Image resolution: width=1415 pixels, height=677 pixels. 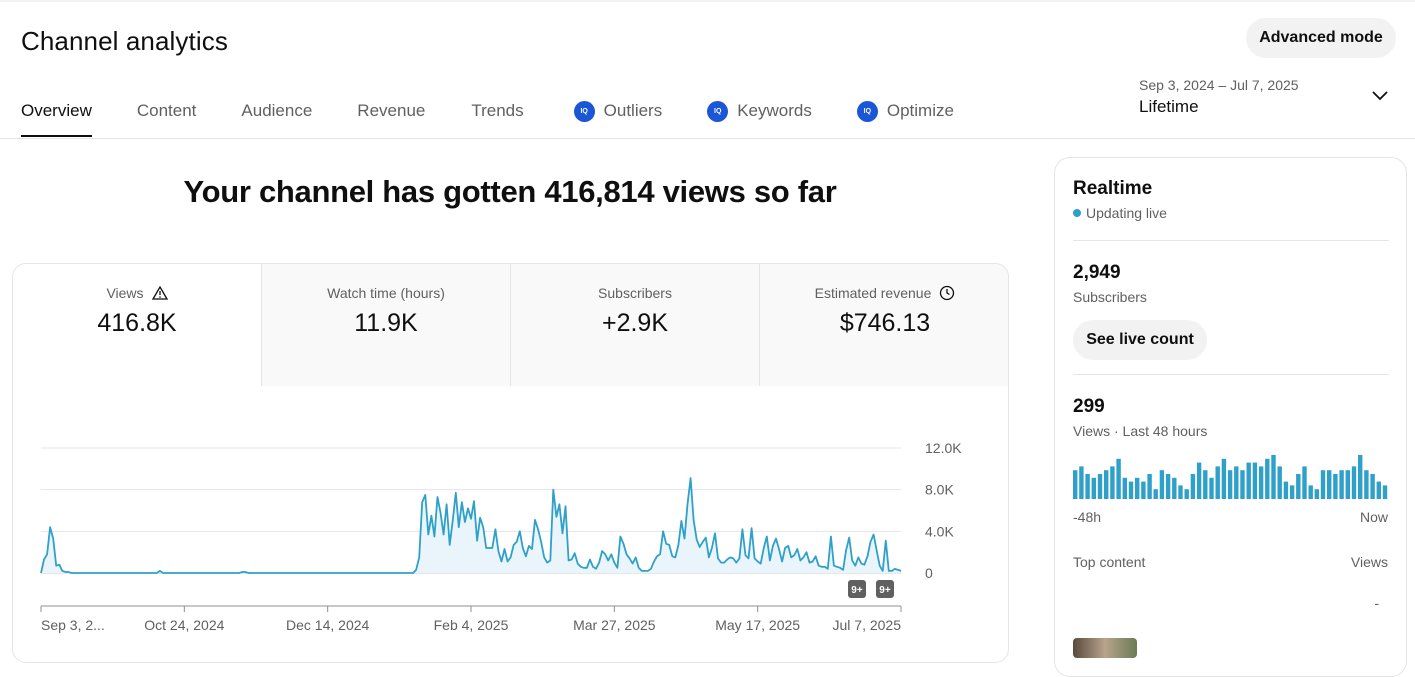 I want to click on tab-revenue: Revenue, so click(x=391, y=111).